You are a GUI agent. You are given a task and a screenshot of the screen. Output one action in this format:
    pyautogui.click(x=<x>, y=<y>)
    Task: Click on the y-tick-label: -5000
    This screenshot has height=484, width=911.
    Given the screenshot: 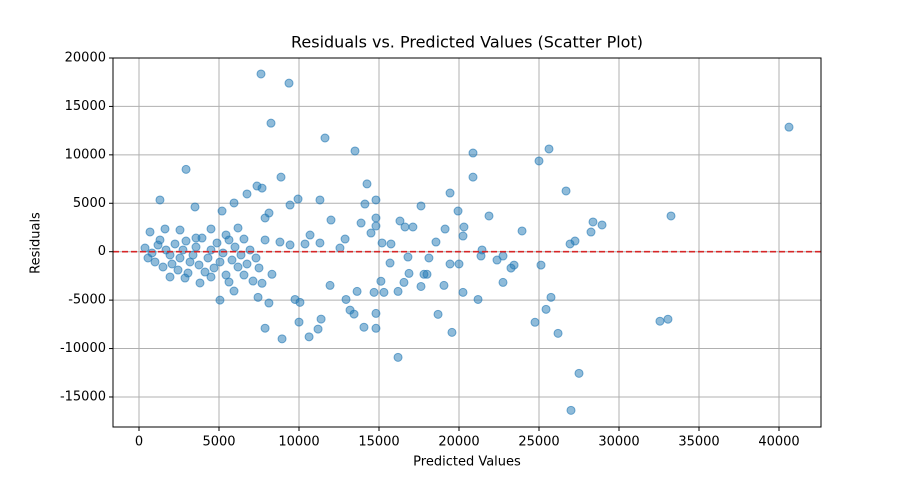 What is the action you would take?
    pyautogui.click(x=87, y=300)
    